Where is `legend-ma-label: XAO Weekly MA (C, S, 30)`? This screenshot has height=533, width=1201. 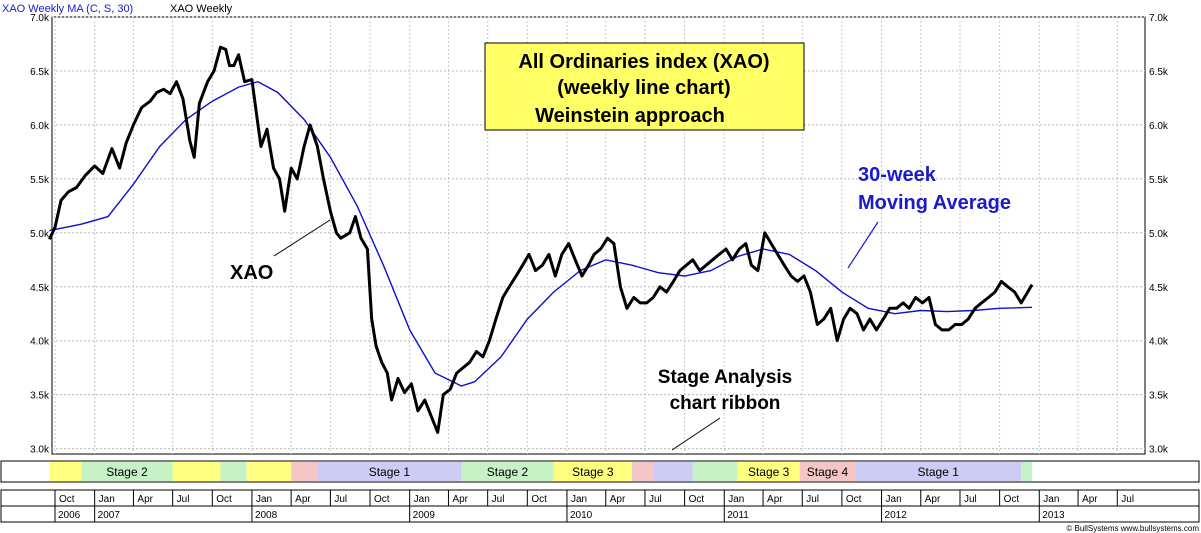
legend-ma-label: XAO Weekly MA (C, S, 30) is located at coordinates (67, 9).